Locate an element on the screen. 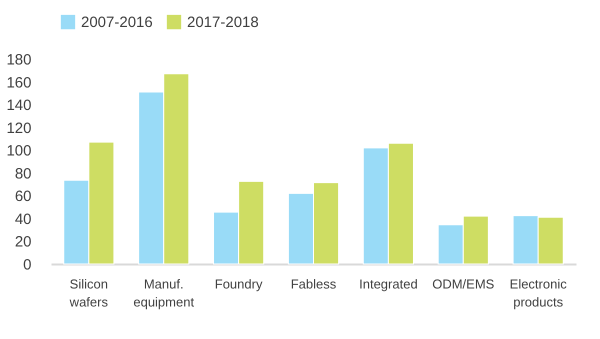 The image size is (600, 339). x-tick-label: Manuf. equipment is located at coordinates (163, 293).